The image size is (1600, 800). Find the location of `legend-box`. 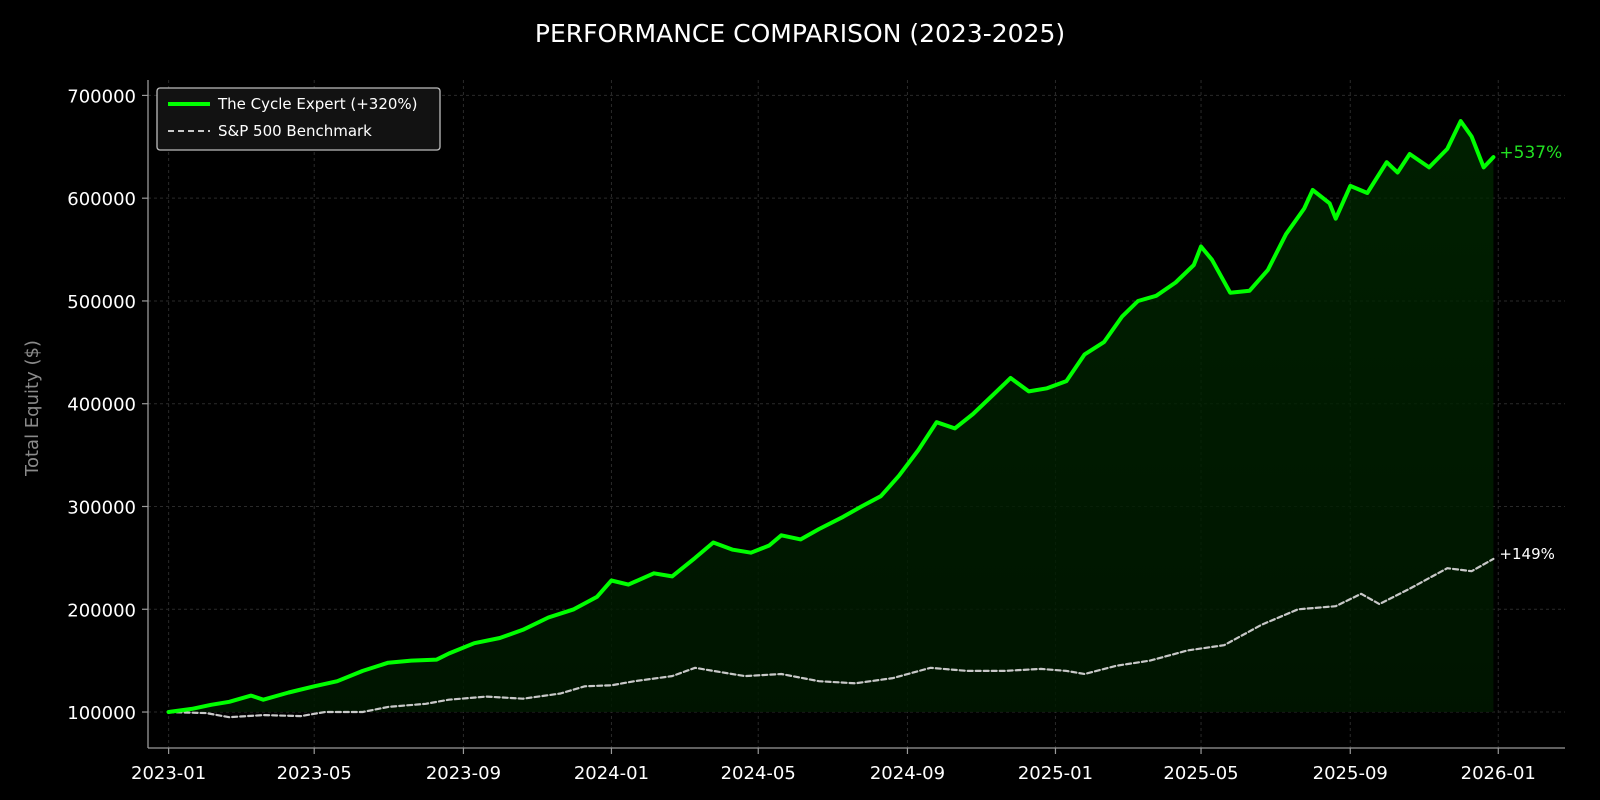

legend-box is located at coordinates (298, 119).